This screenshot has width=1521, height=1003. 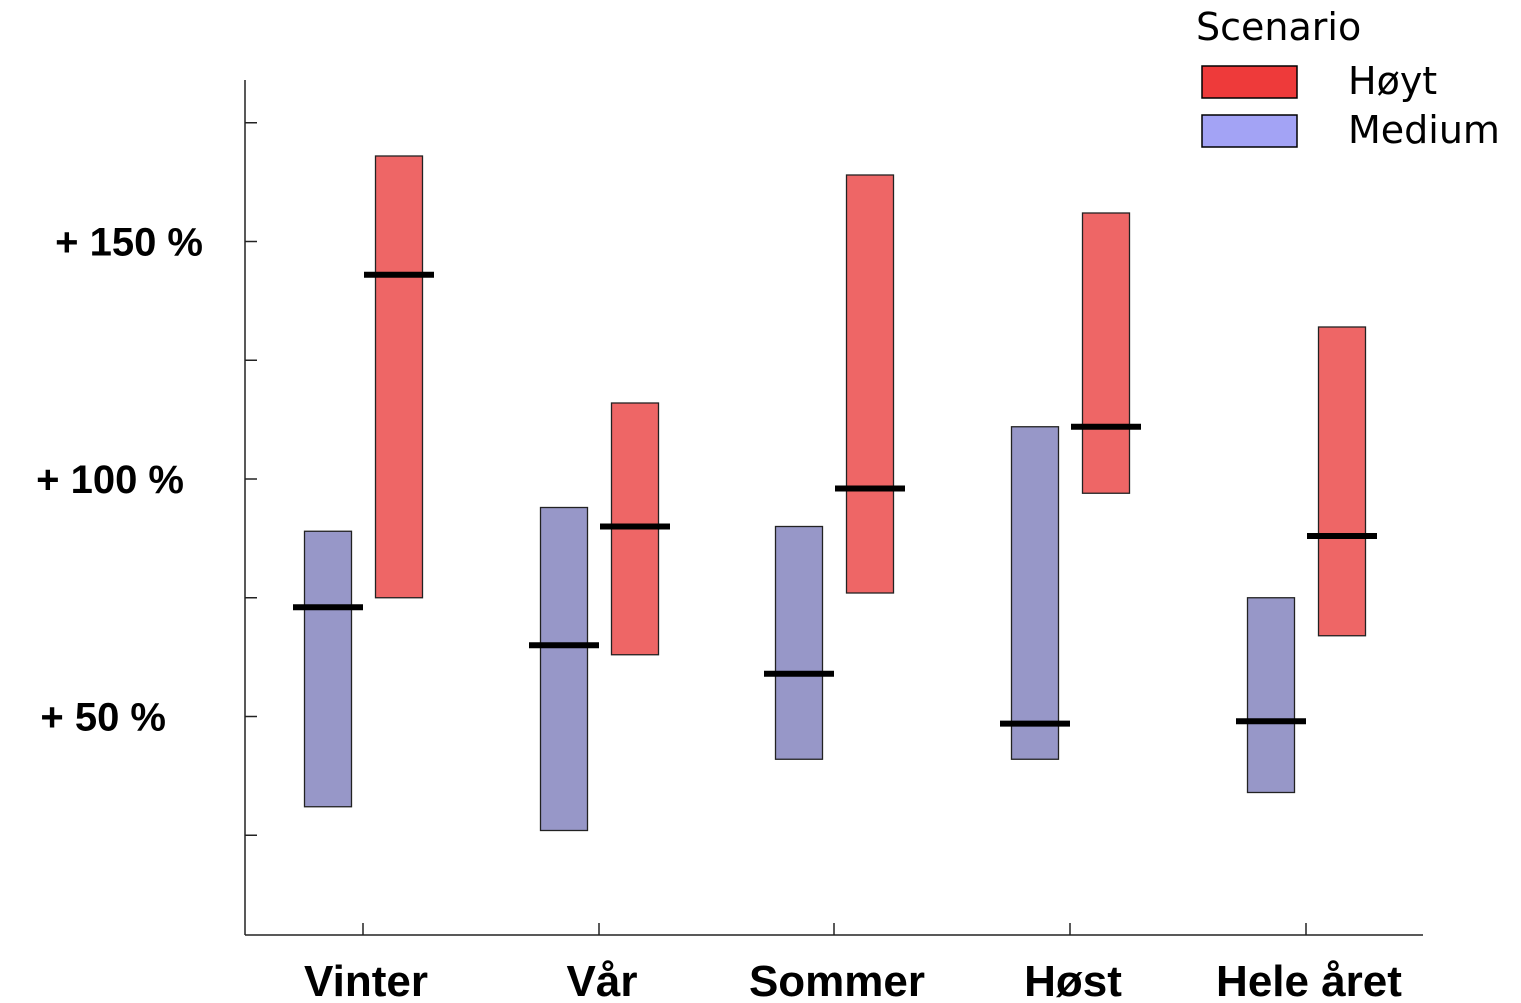 What do you see at coordinates (103, 718) in the screenshot?
I see `y-tick-label: + 50 %` at bounding box center [103, 718].